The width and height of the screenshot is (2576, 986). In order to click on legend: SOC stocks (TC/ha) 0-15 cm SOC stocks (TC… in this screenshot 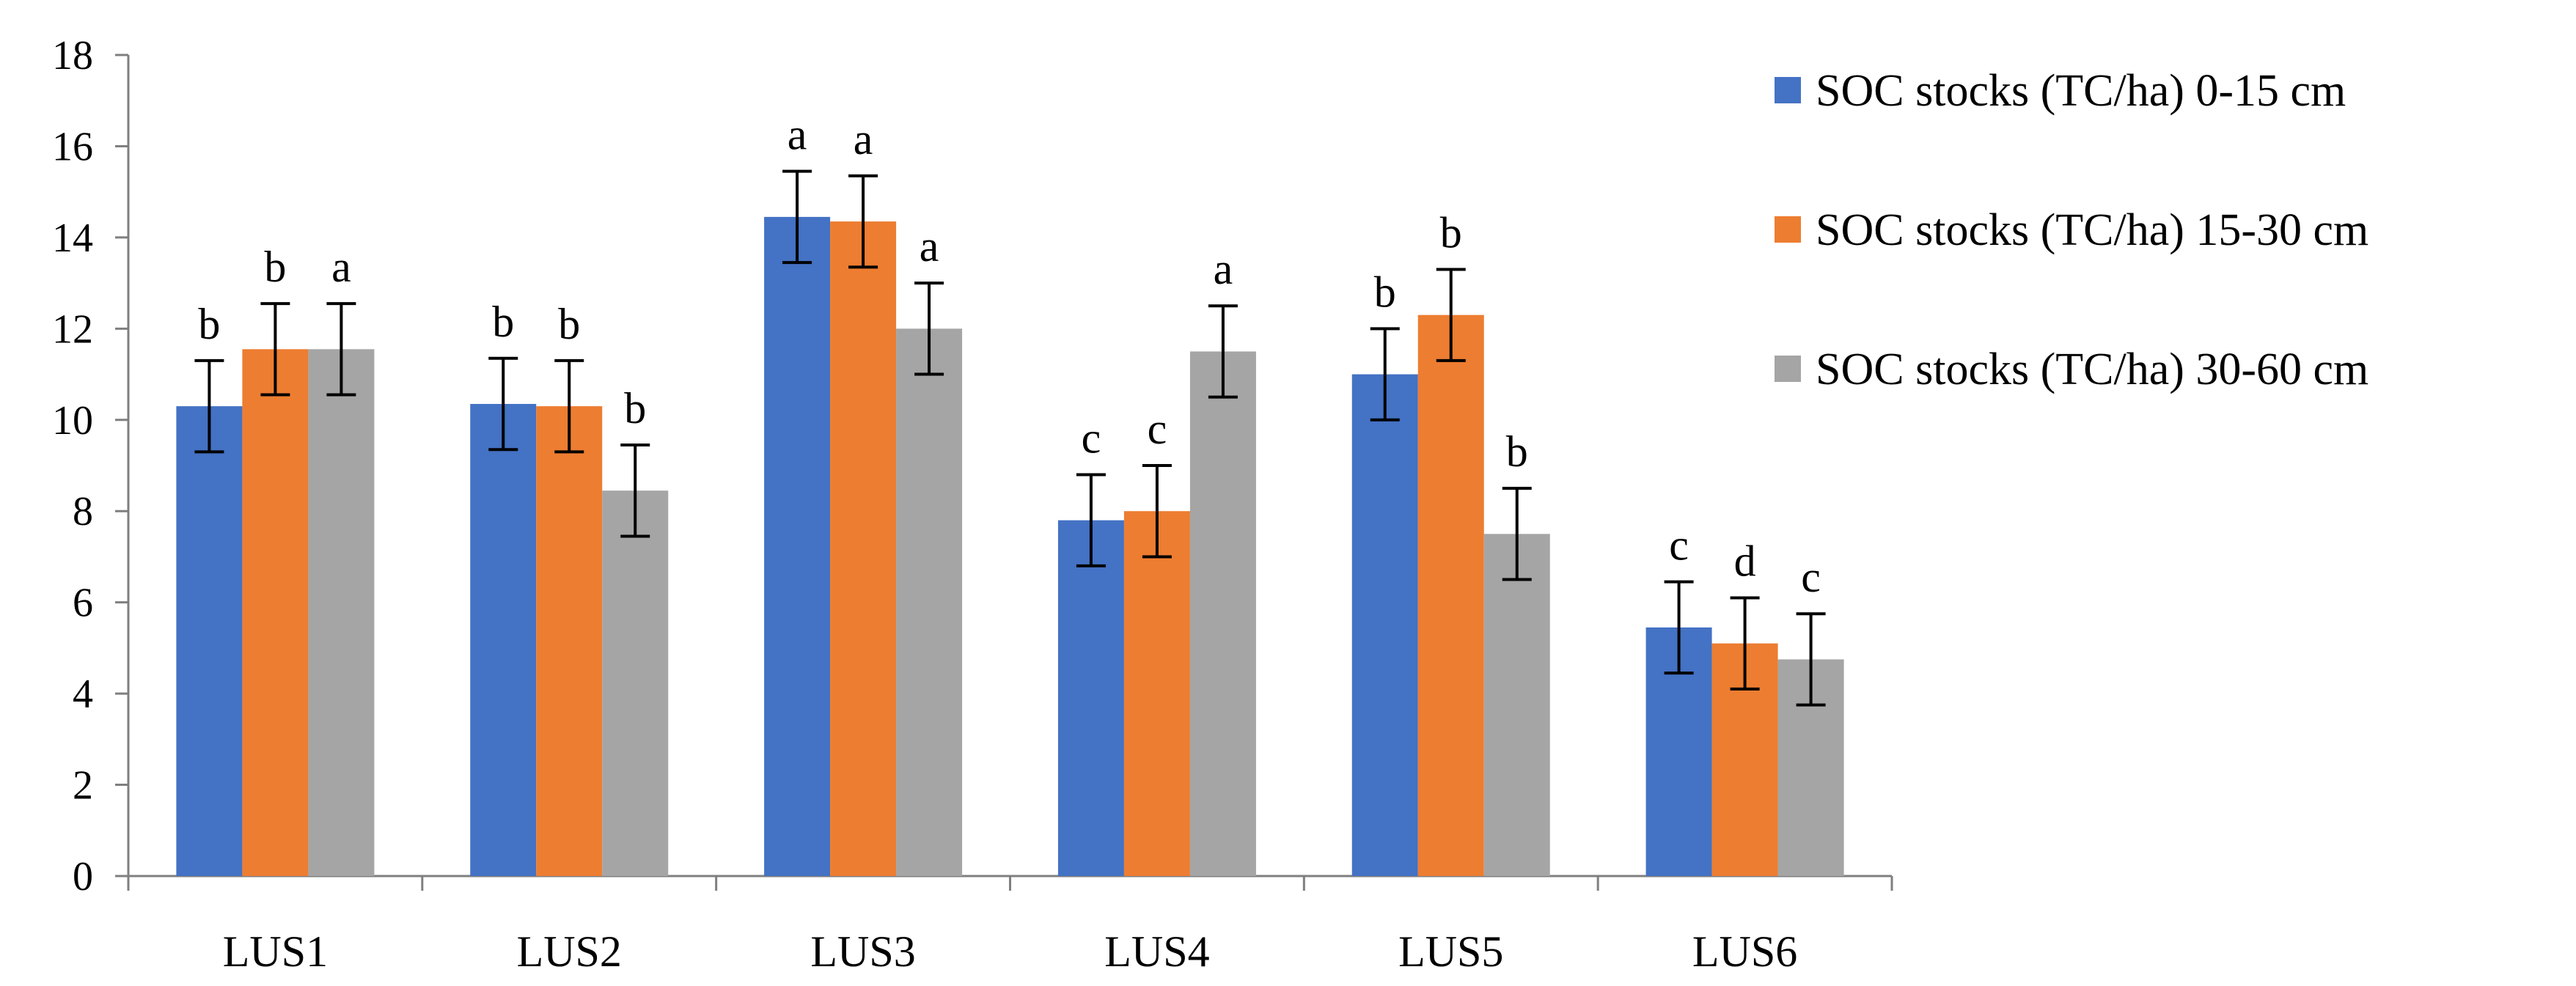, I will do `click(2071, 230)`.